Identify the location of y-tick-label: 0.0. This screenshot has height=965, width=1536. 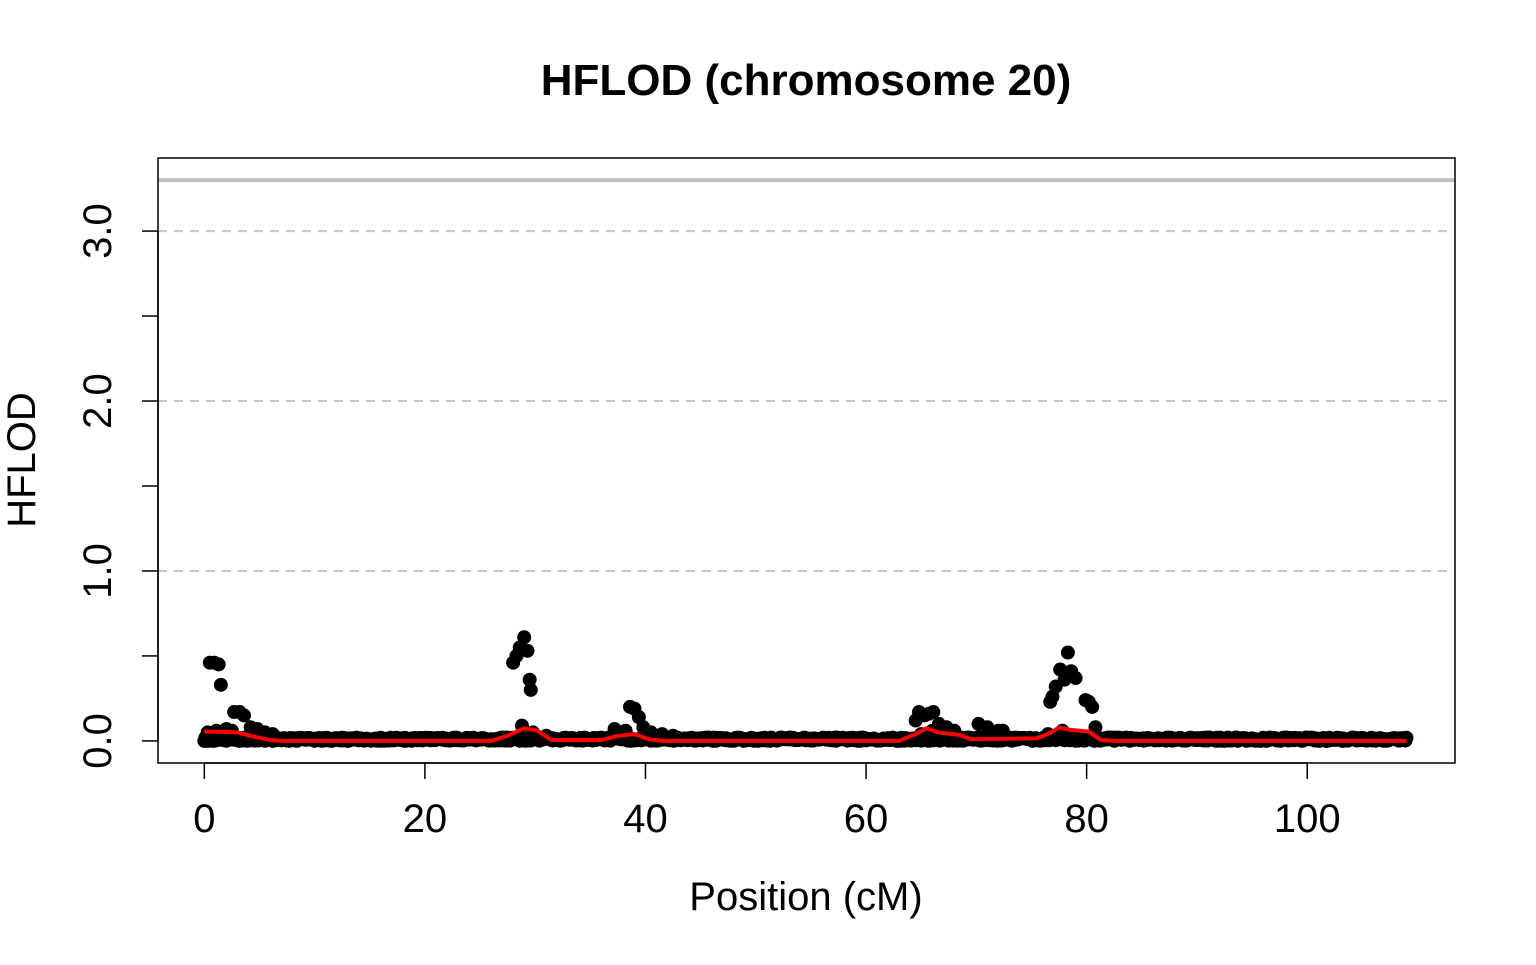
(98, 741).